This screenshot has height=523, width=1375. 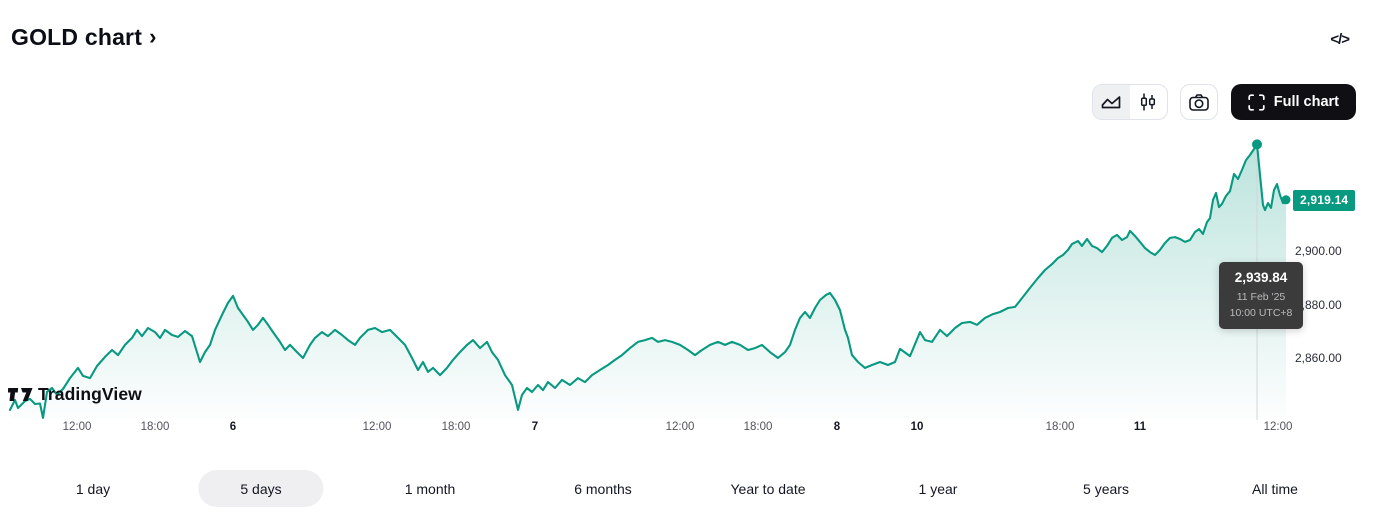 I want to click on full-chart-label: Full chart, so click(x=1306, y=102).